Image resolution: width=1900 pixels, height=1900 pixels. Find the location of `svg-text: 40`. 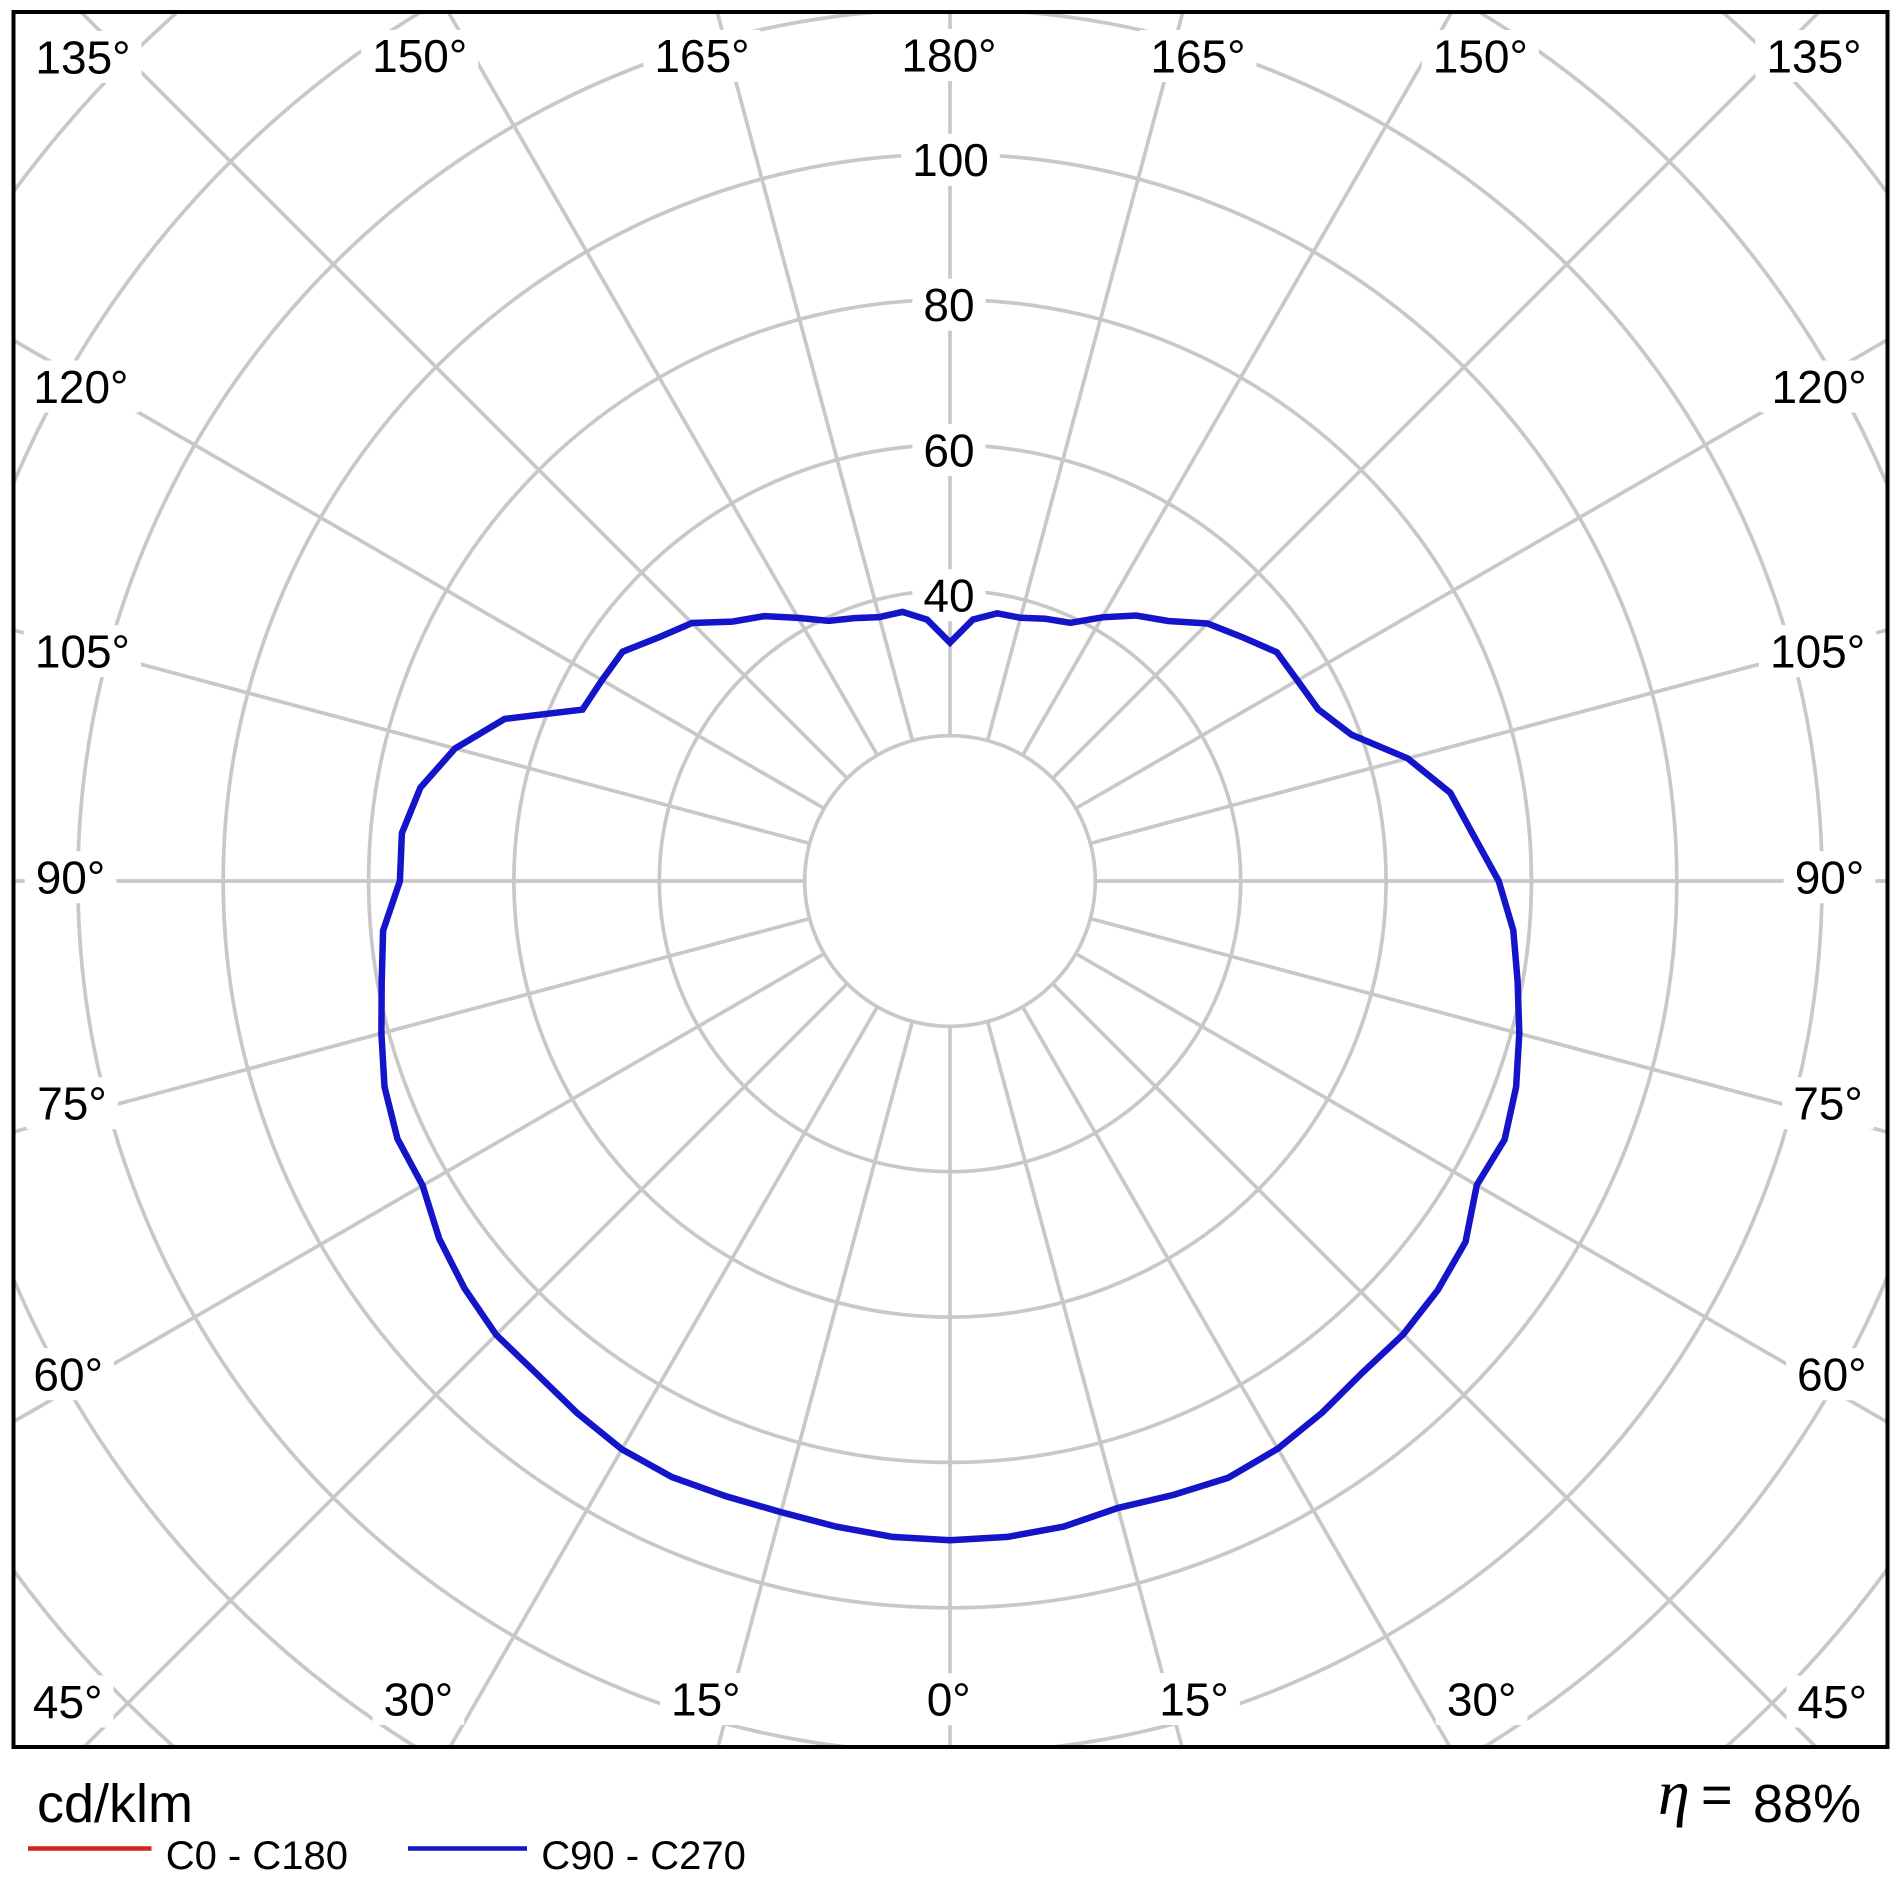

svg-text: 40 is located at coordinates (948, 596).